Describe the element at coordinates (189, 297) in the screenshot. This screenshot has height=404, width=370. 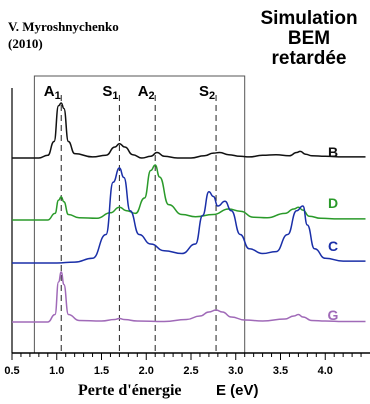
I see `series-line-G` at that location.